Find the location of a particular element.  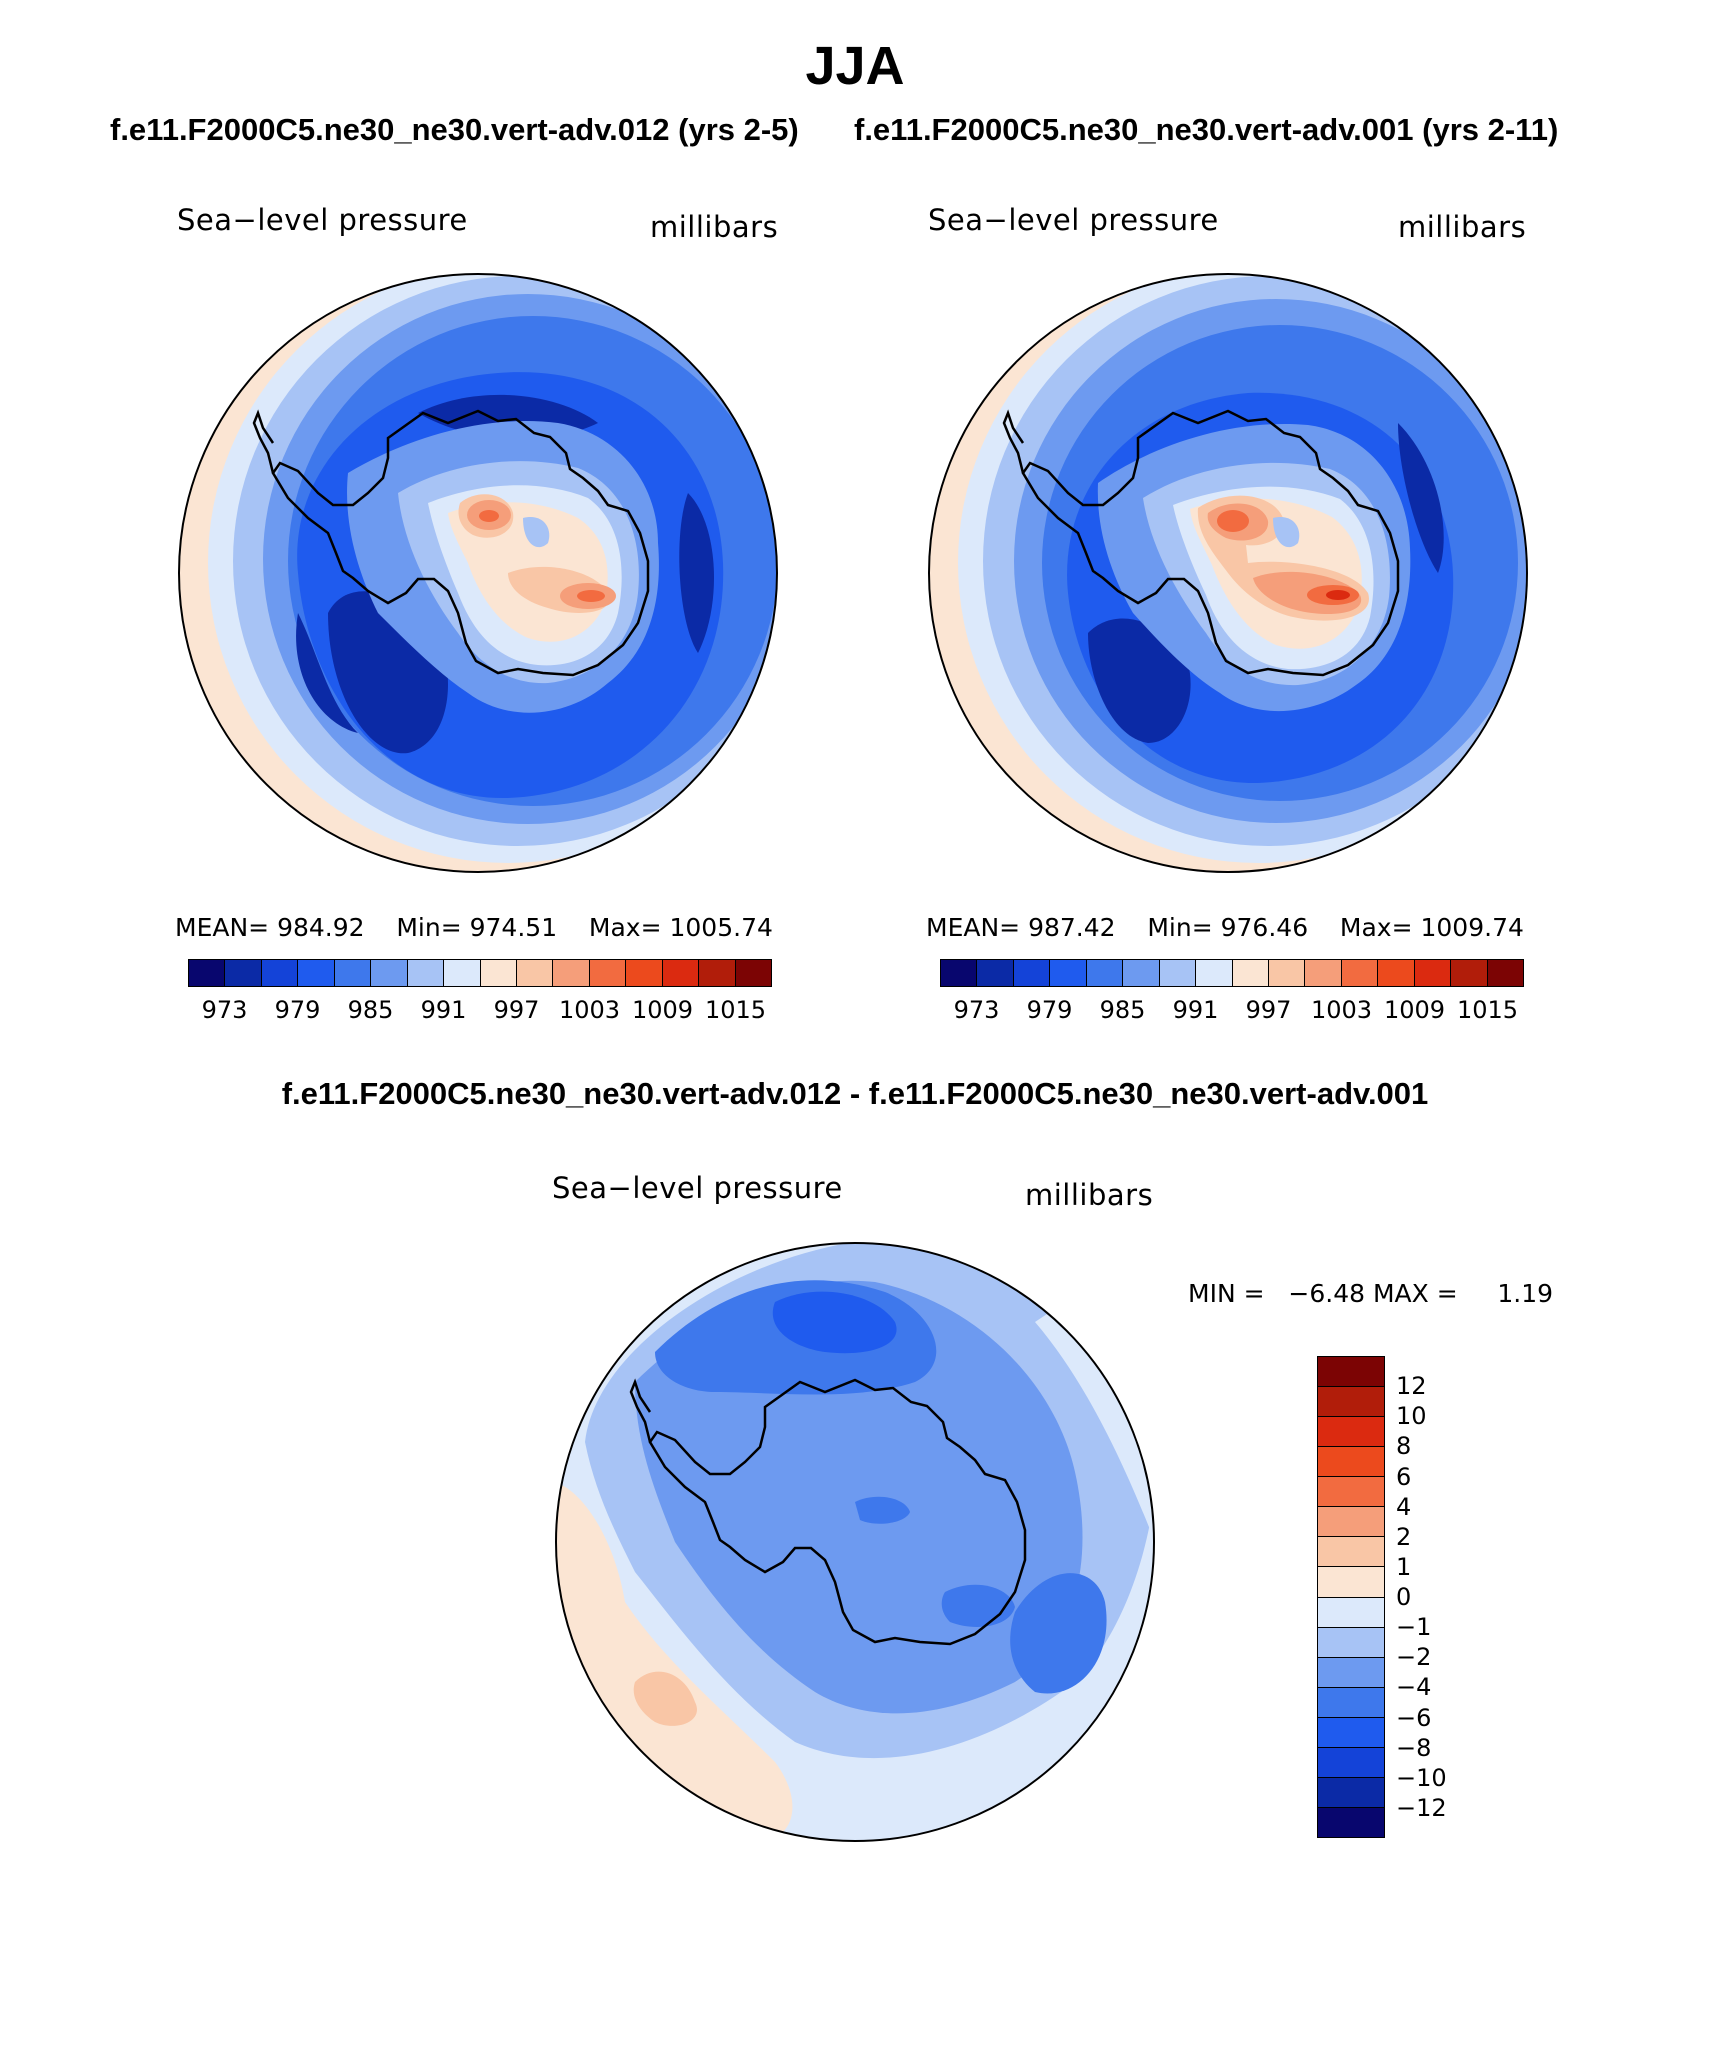

diff-tick-label: −2 is located at coordinates (1414, 1657).